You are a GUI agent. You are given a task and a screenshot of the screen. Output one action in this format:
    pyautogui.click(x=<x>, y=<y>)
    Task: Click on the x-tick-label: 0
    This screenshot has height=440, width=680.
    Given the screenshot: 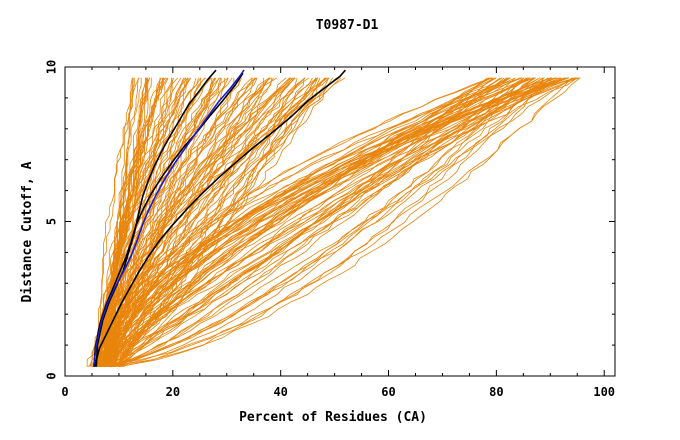 What is the action you would take?
    pyautogui.click(x=64, y=392)
    